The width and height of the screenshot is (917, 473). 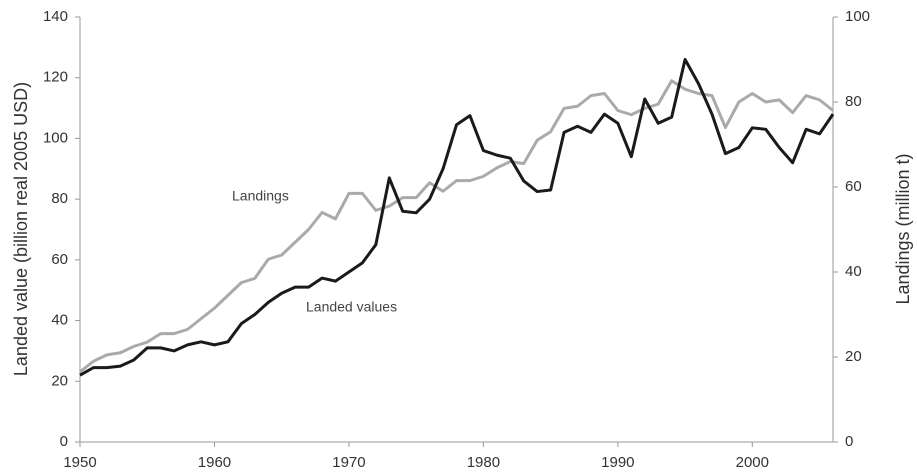 I want to click on y2-tick-label: 0, so click(x=849, y=441).